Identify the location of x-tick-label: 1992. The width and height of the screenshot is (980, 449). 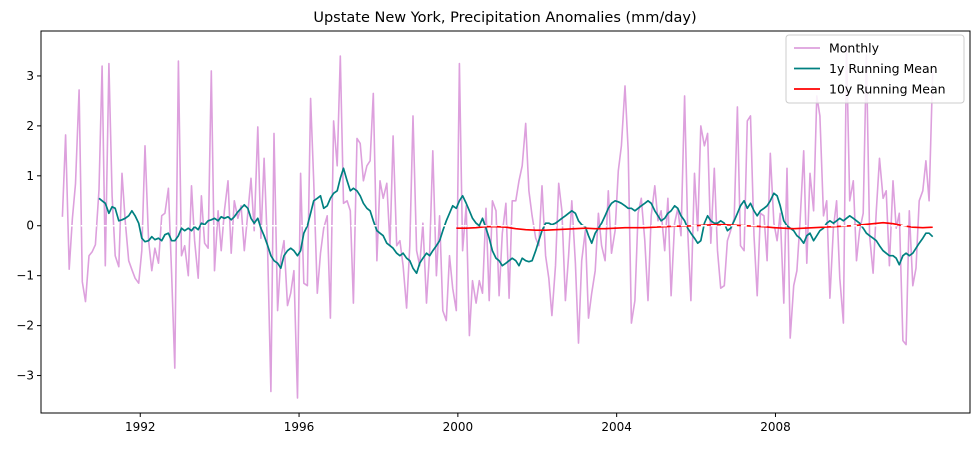
(140, 427).